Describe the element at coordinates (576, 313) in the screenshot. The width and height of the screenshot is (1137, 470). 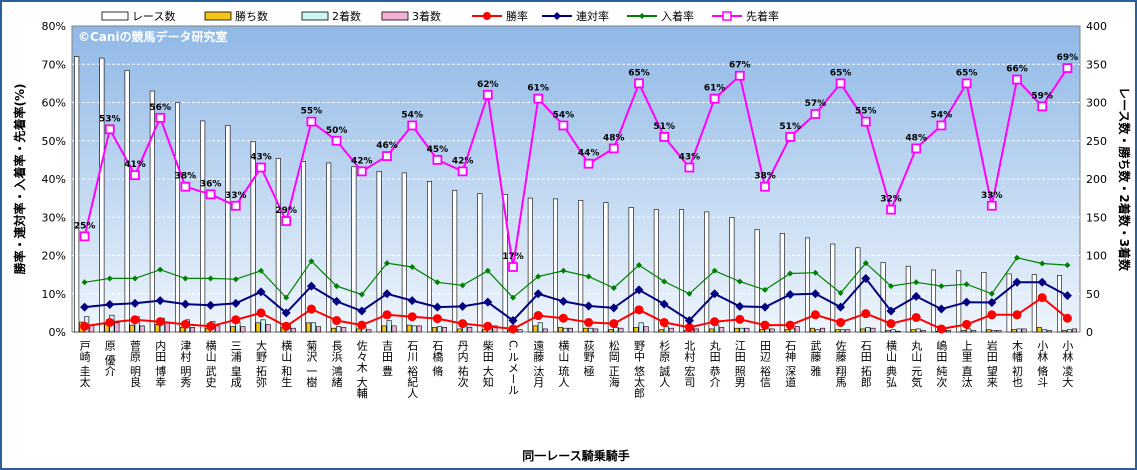
I see `win-rate-line` at that location.